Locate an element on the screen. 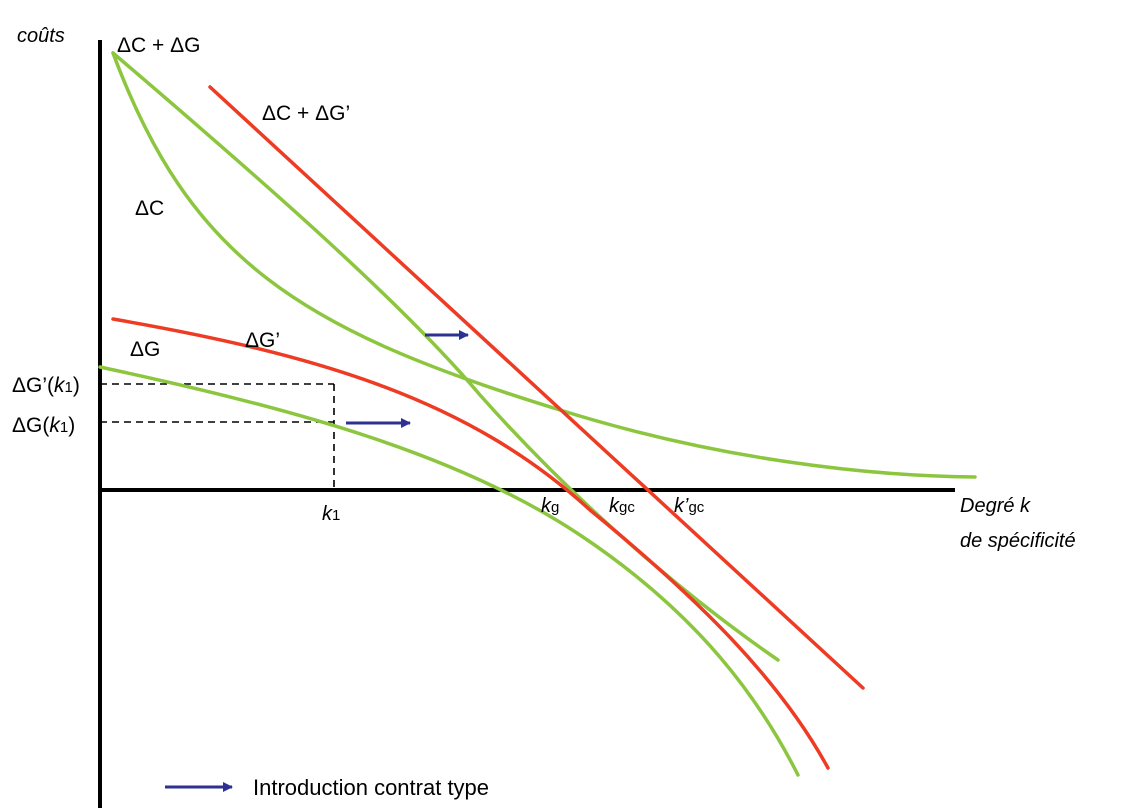 Image resolution: width=1122 pixels, height=811 pixels. kg-tick-label: kg is located at coordinates (550, 506).